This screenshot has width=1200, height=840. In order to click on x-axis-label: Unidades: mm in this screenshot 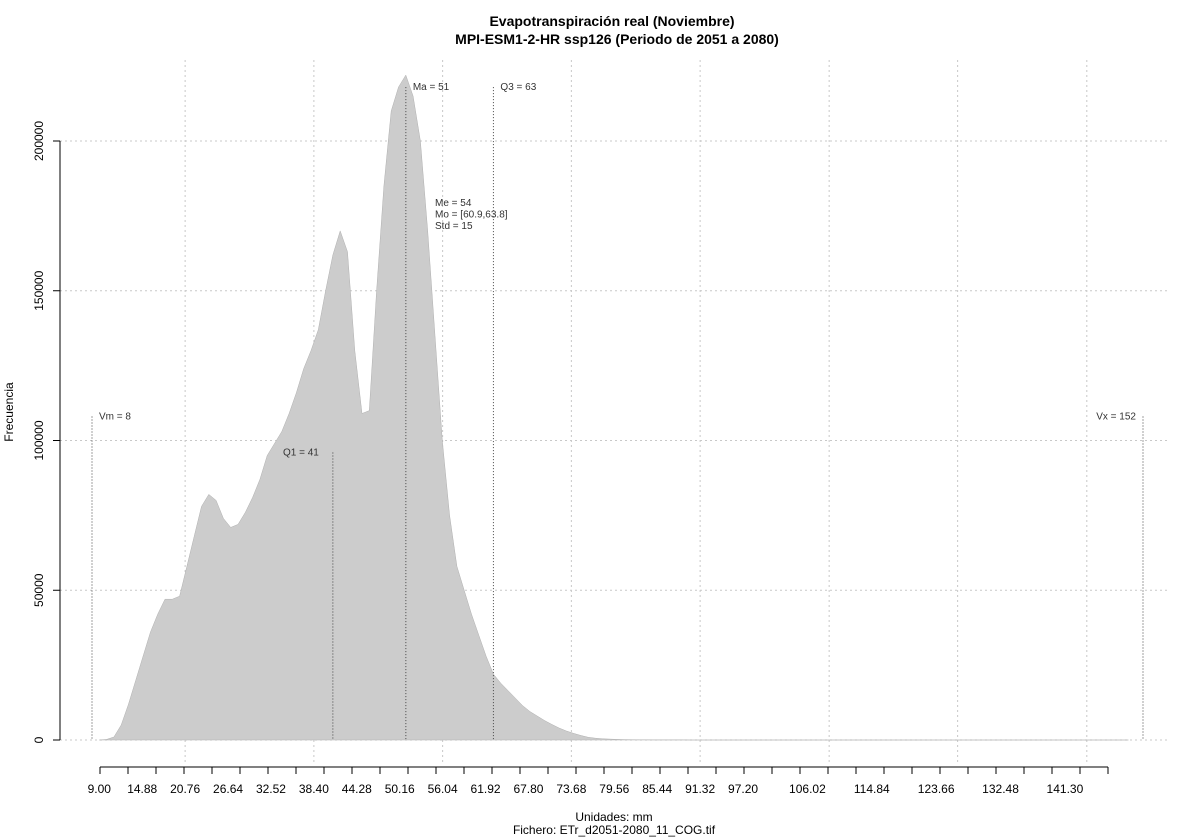, I will do `click(613, 817)`.